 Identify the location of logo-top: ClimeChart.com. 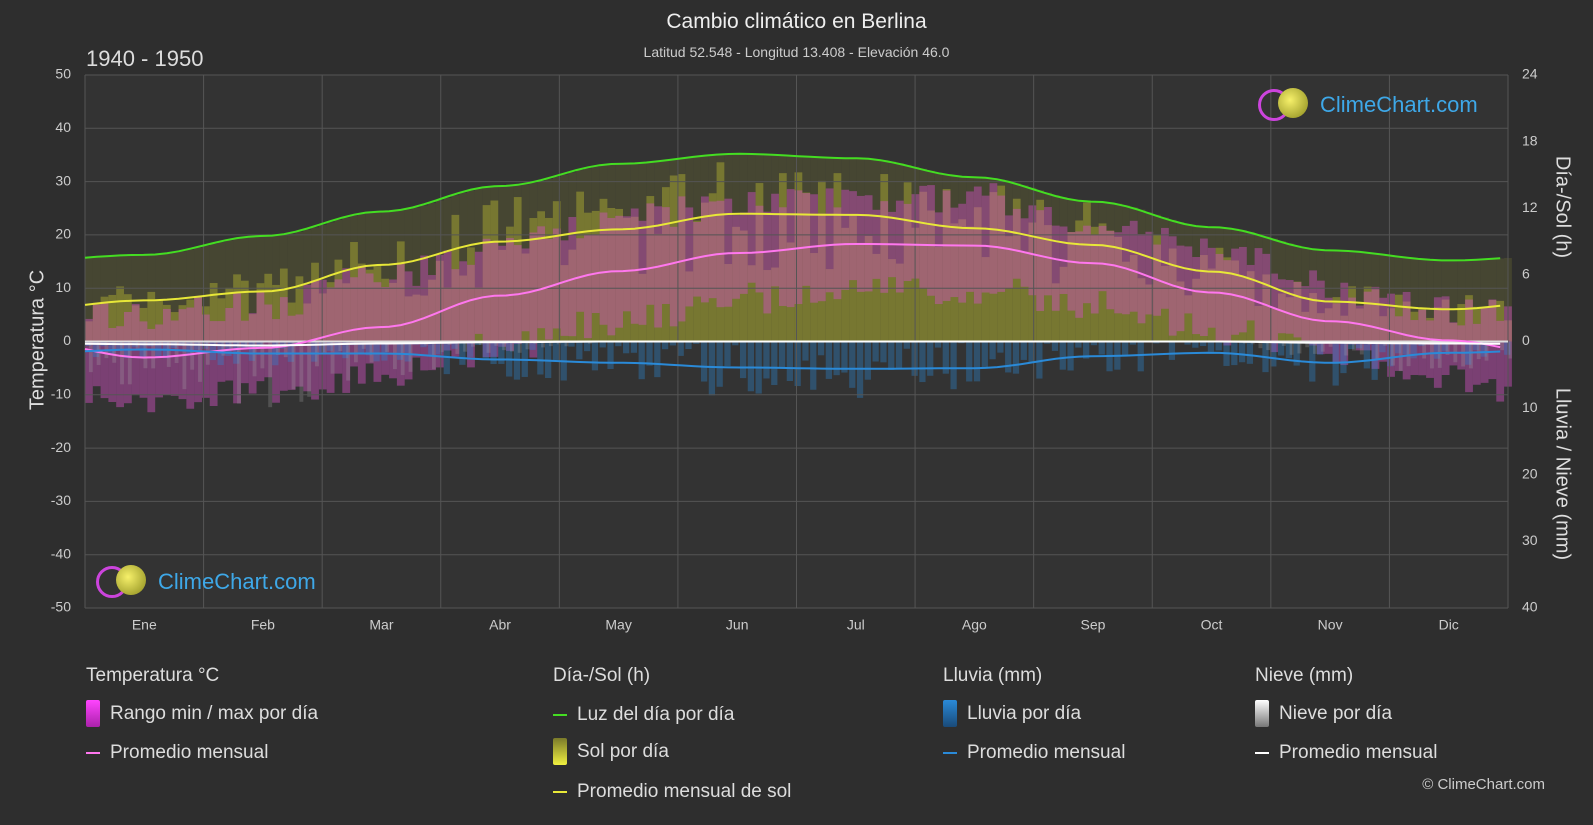
(1368, 105).